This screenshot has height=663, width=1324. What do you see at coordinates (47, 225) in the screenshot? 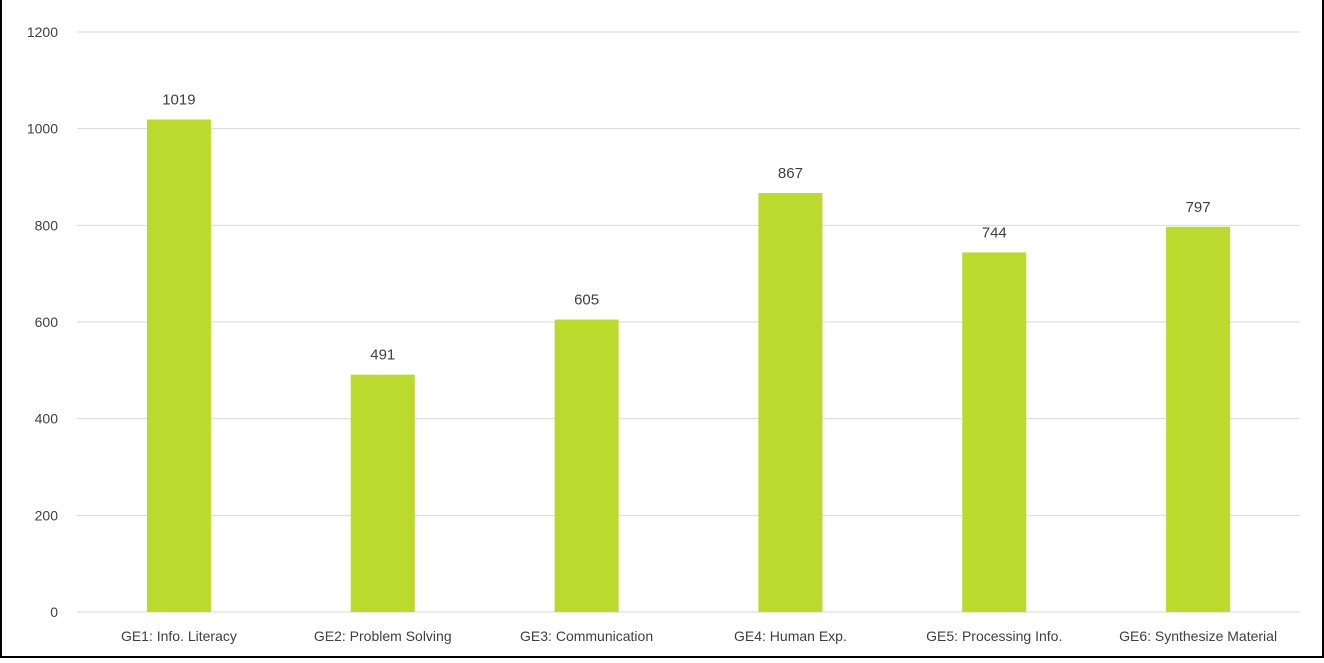
I see `y-tick-label: 800` at bounding box center [47, 225].